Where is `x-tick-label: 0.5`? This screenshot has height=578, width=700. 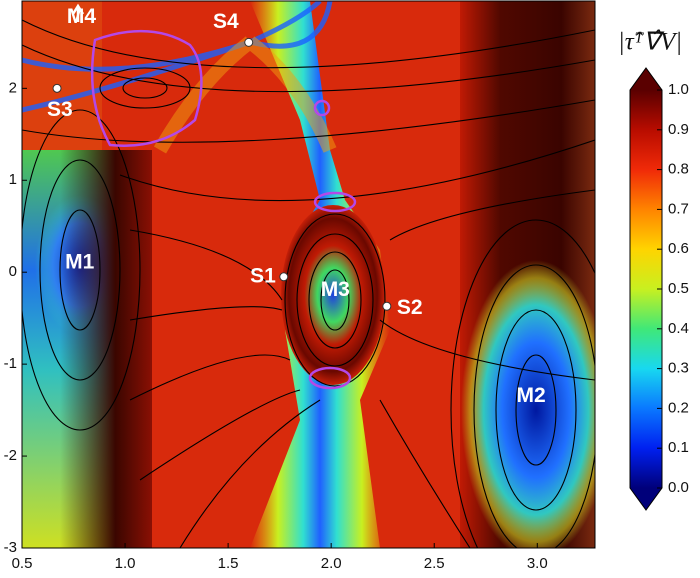
x-tick-label: 0.5 is located at coordinates (22, 563).